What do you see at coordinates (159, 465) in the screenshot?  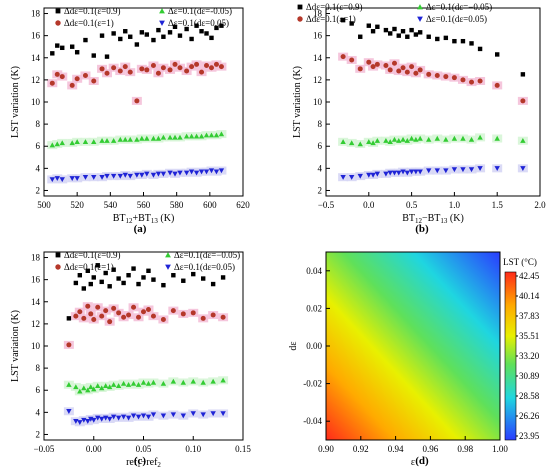 I see `x-axis-label-part: 2` at bounding box center [159, 465].